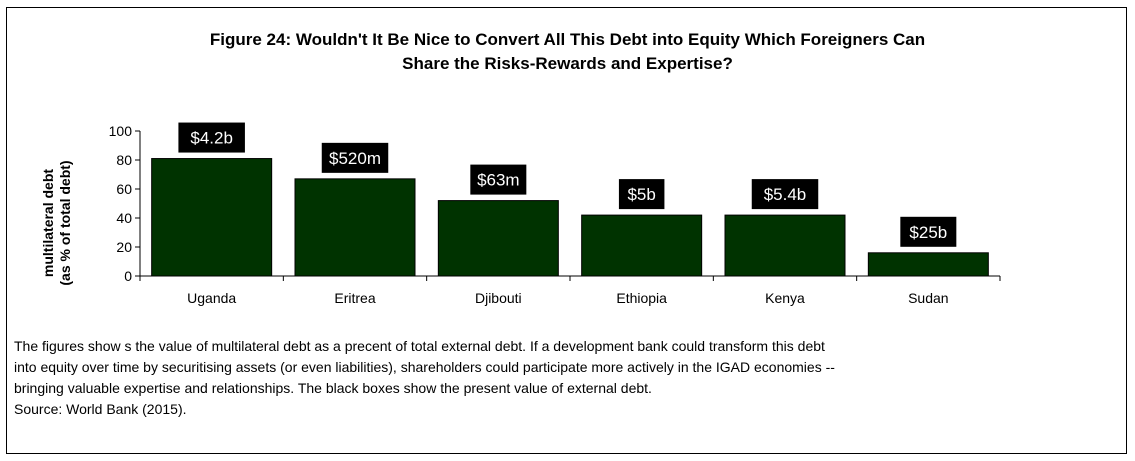  I want to click on data-label: $4.2b, so click(211, 138).